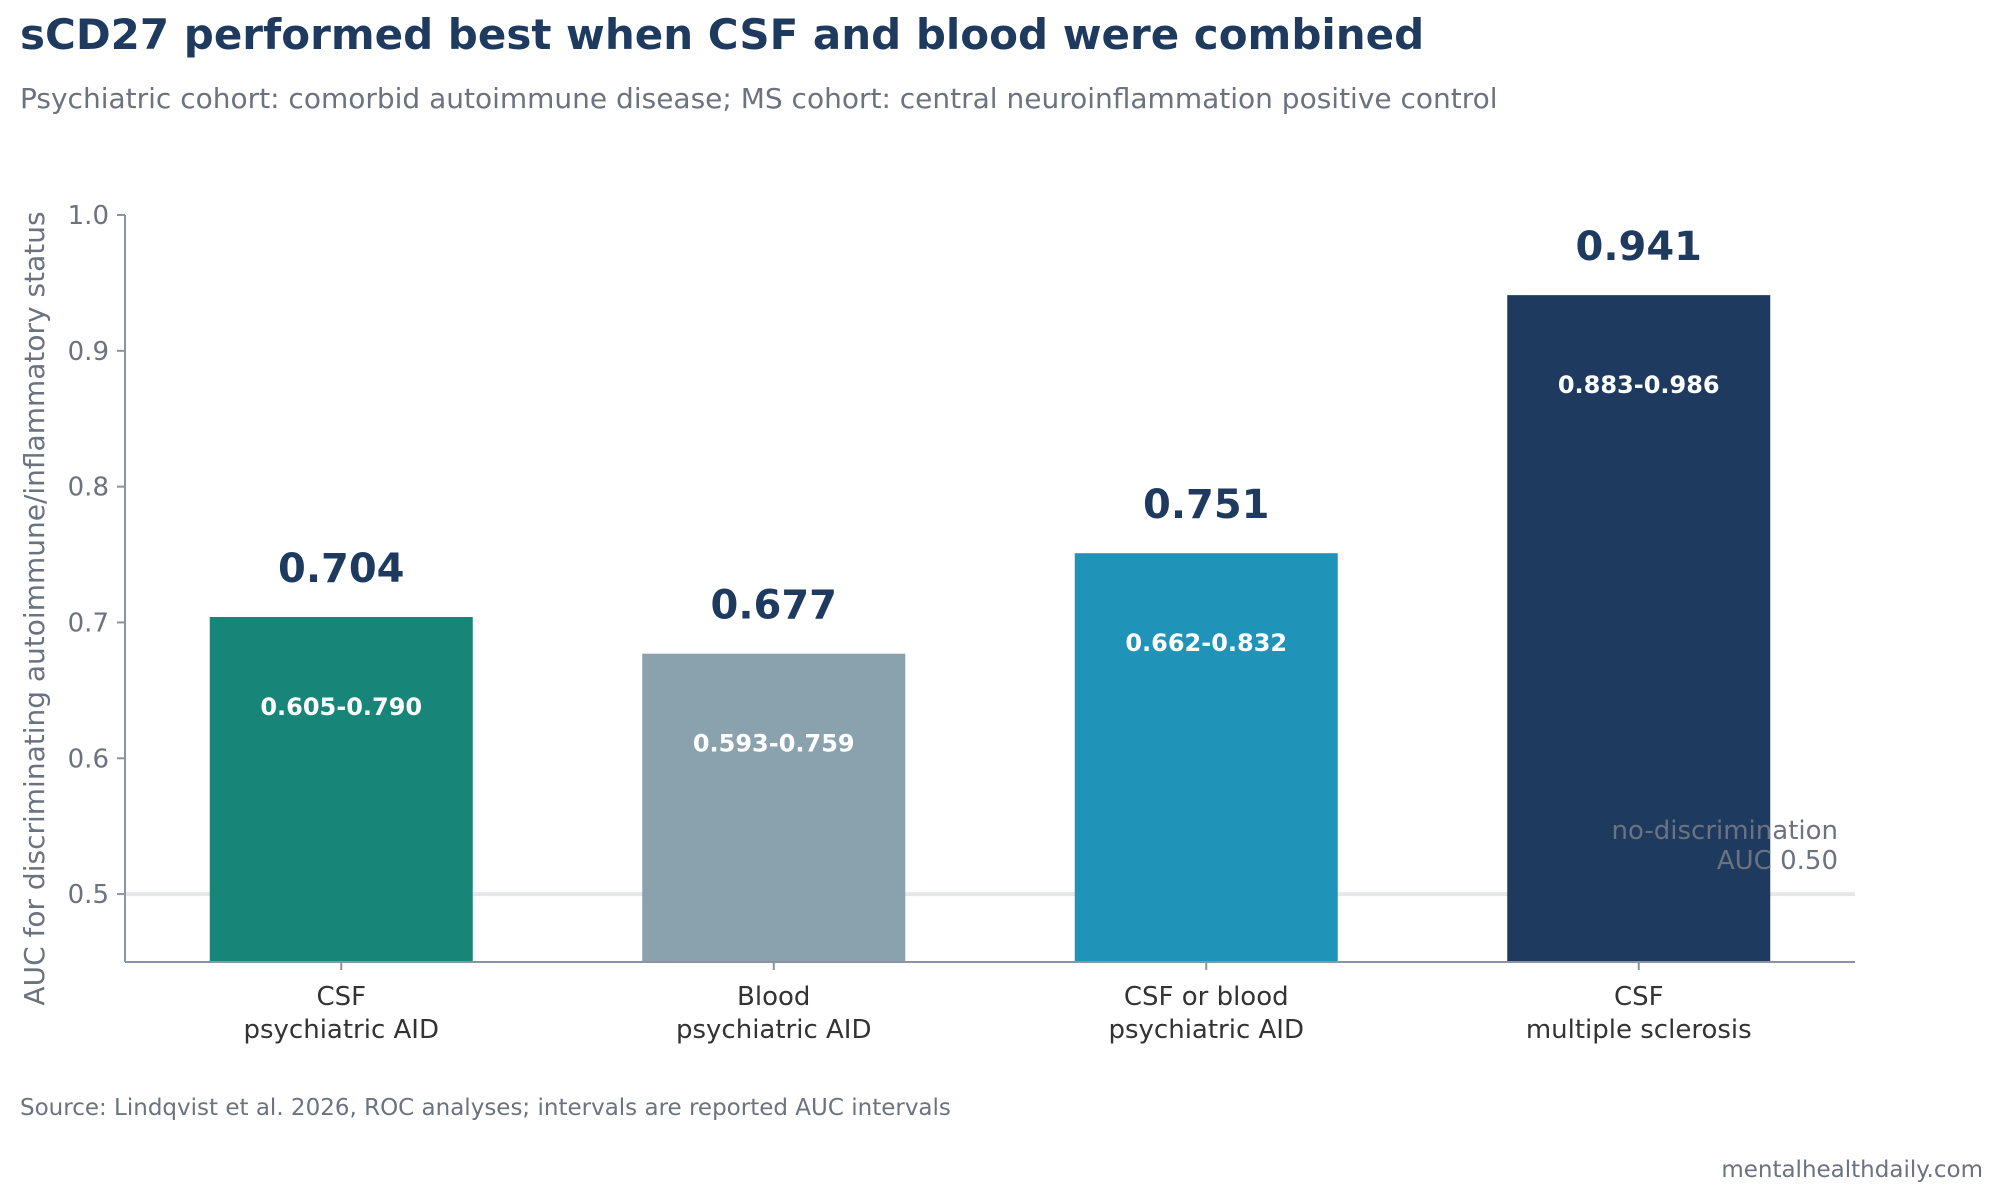 This screenshot has width=1993, height=1200. What do you see at coordinates (88, 488) in the screenshot?
I see `y-tick-label: 0.8` at bounding box center [88, 488].